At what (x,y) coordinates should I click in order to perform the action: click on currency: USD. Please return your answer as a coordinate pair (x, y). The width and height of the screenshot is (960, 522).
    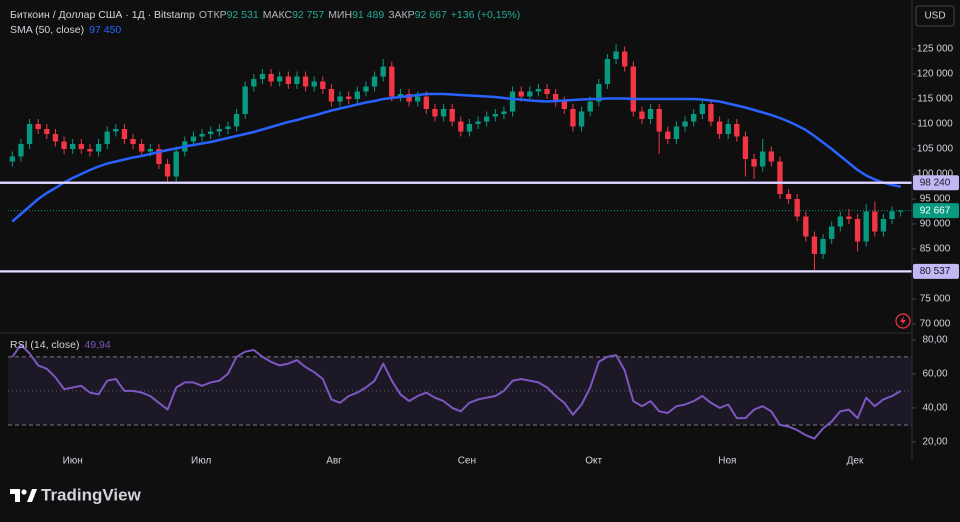
    Looking at the image, I should click on (934, 16).